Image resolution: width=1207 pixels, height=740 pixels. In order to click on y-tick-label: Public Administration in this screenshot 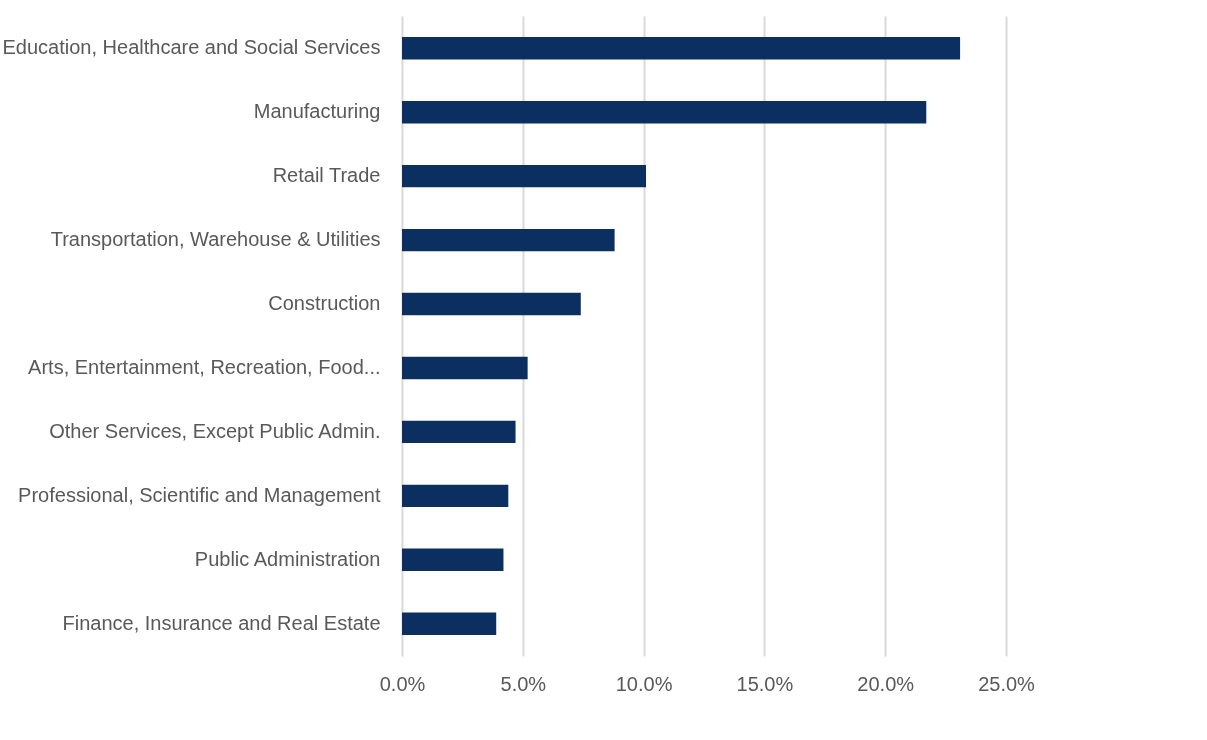, I will do `click(287, 558)`.